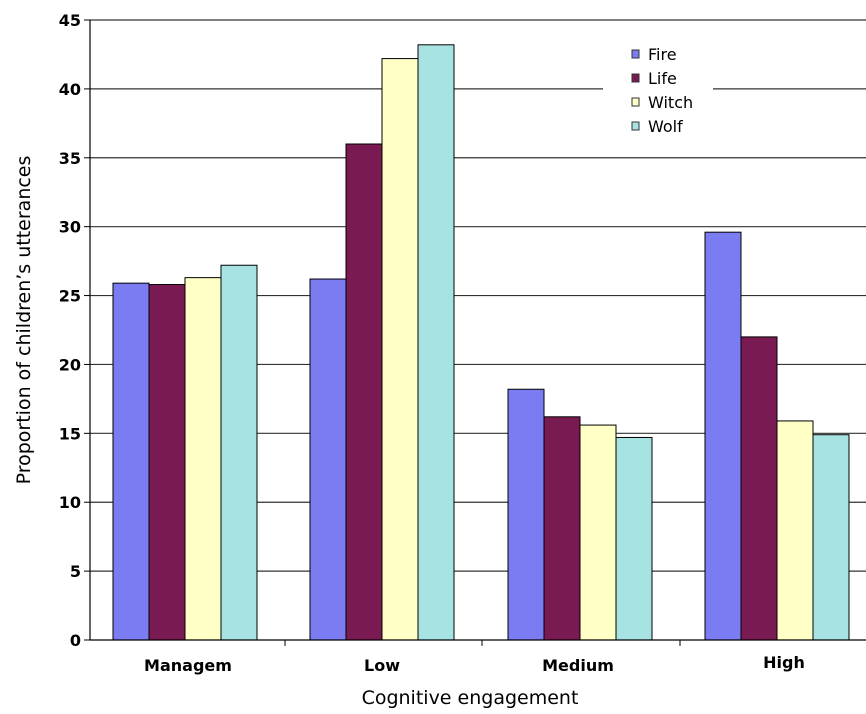 The image size is (866, 714). I want to click on y-tick-label: 45, so click(70, 20).